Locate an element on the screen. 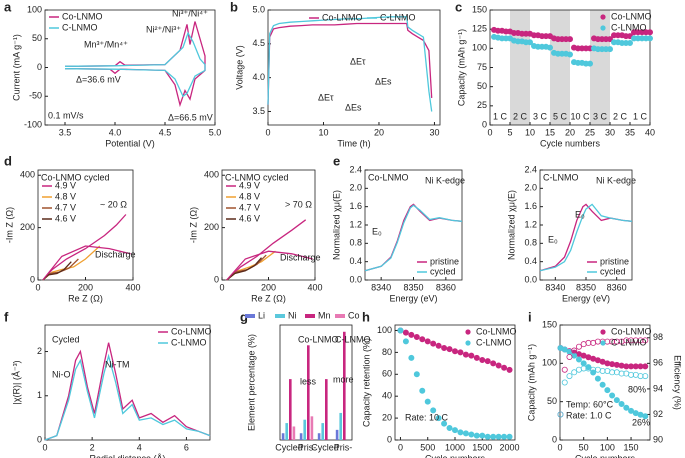  legend-label: 4.8 V is located at coordinates (65, 196).